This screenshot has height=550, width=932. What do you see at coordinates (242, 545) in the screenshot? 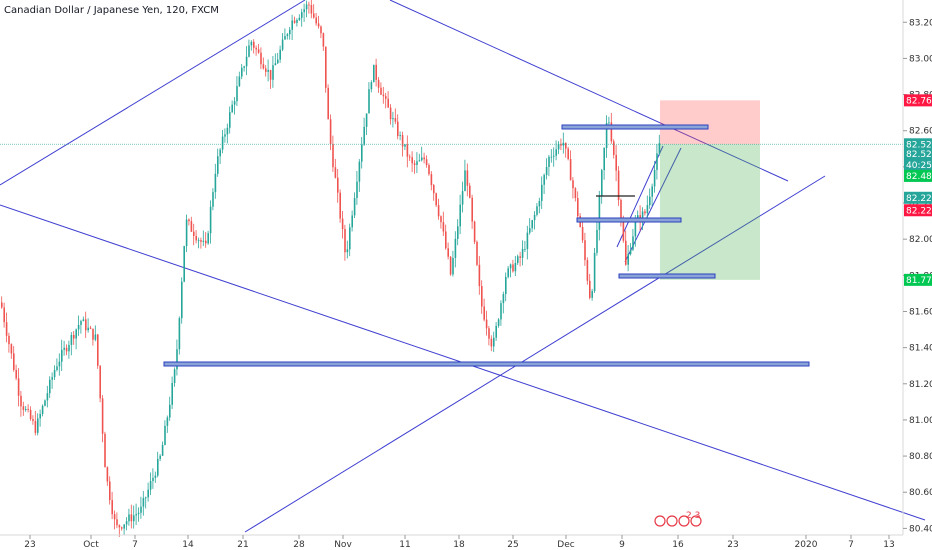
I see `x-tick-label: 21` at bounding box center [242, 545].